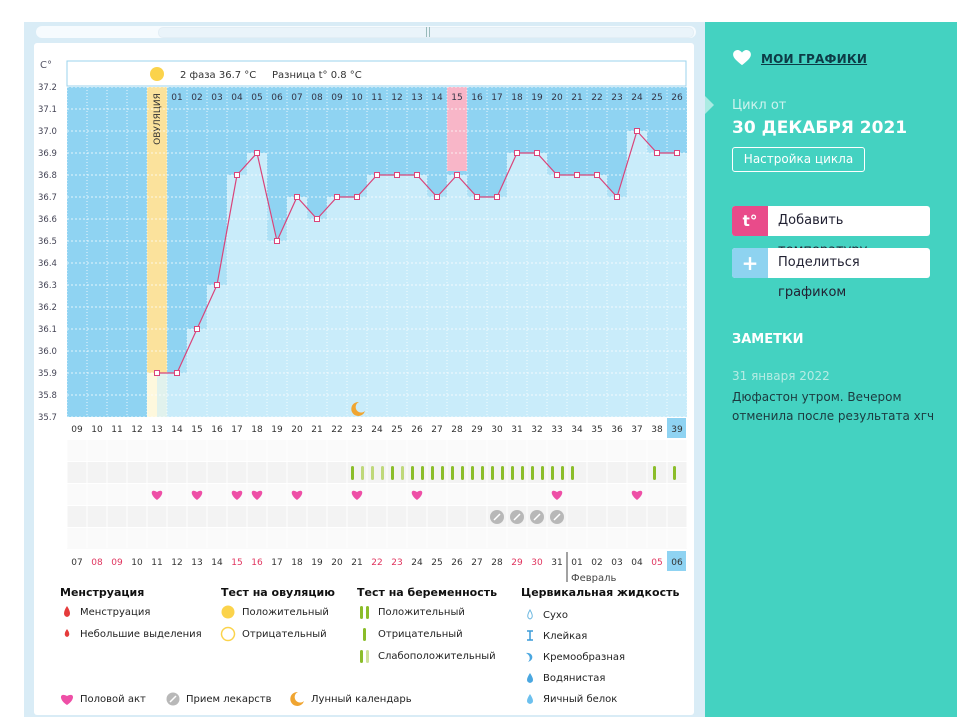  What do you see at coordinates (421, 612) in the screenshot?
I see `legend-pregnancy-positive: Положительный` at bounding box center [421, 612].